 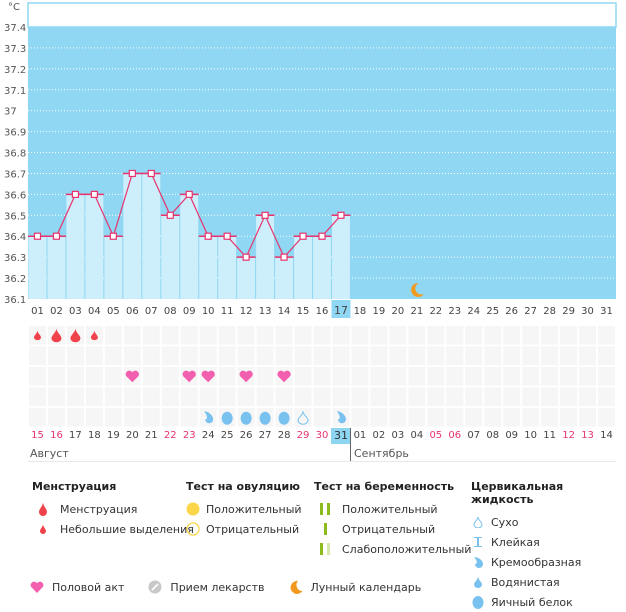 What do you see at coordinates (389, 529) in the screenshot?
I see `legend-label: Отрицательный` at bounding box center [389, 529].